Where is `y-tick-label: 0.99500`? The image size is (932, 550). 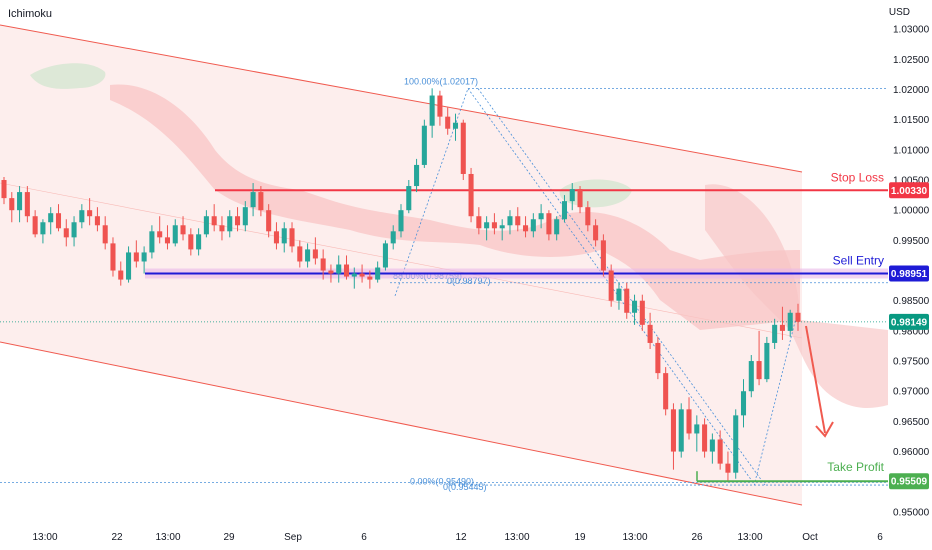 y-tick-label: 0.99500 is located at coordinates (911, 241).